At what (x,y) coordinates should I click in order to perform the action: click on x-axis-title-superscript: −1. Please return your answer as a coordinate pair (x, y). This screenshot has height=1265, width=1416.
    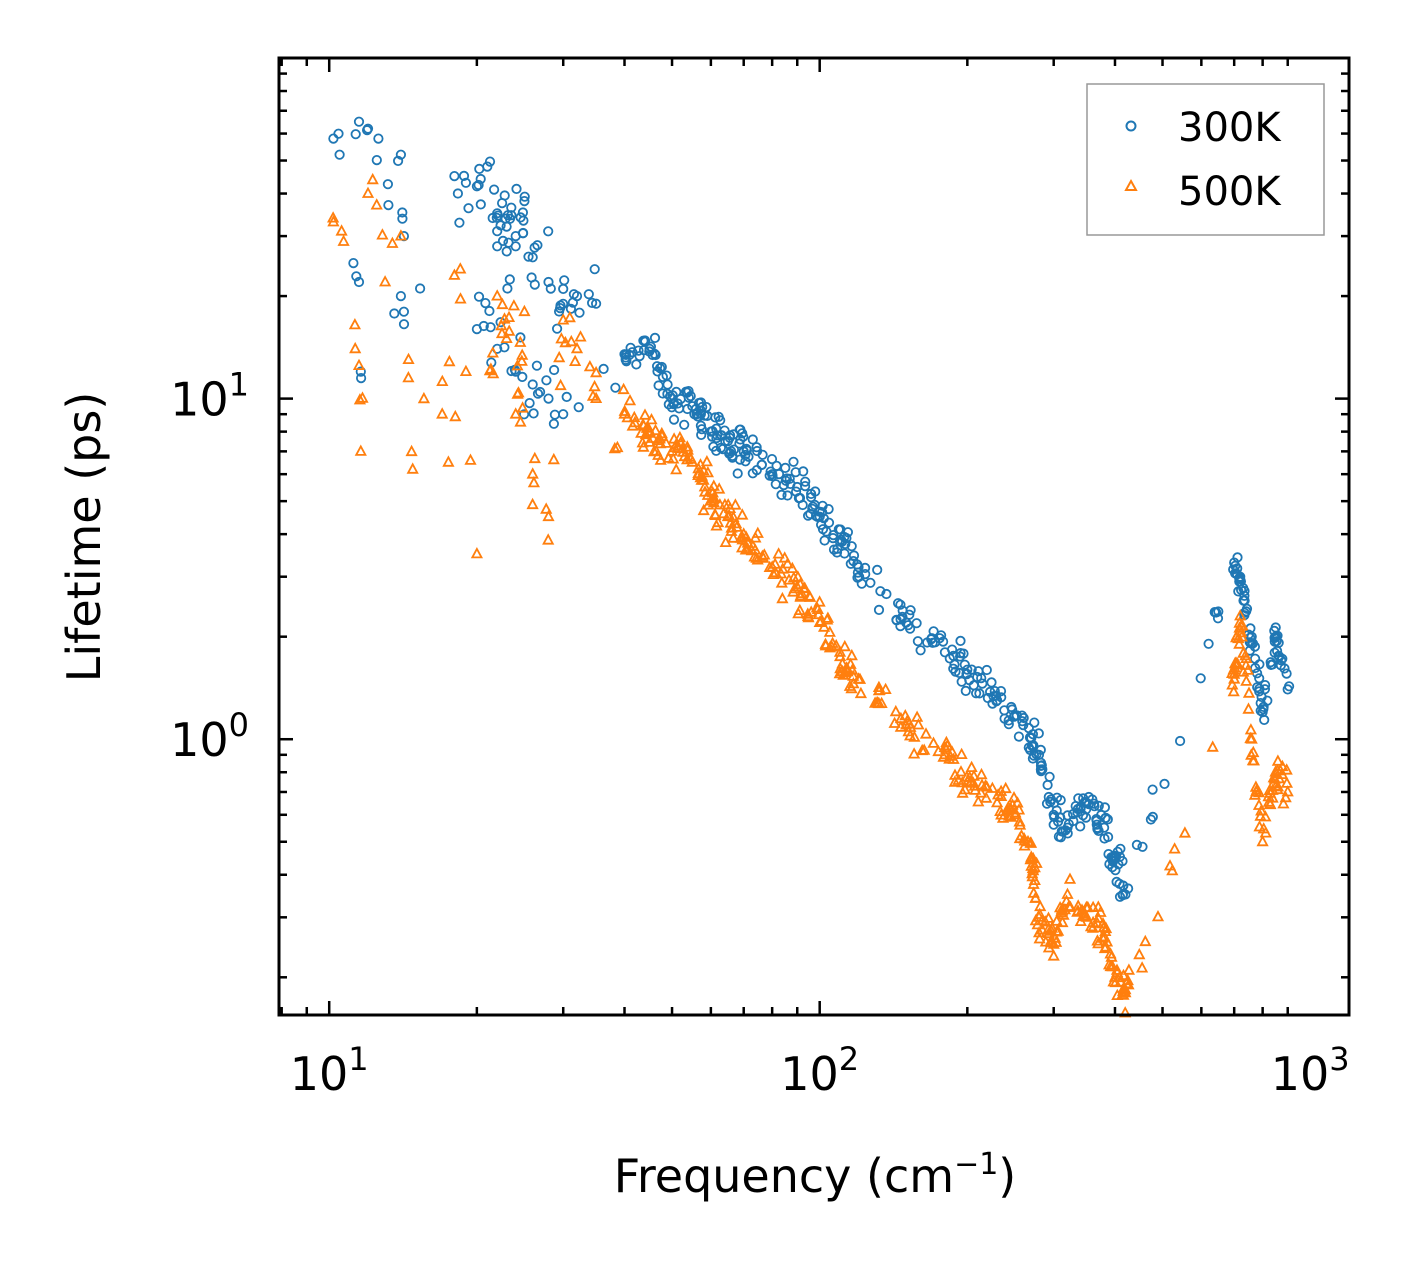
    Looking at the image, I should click on (976, 1164).